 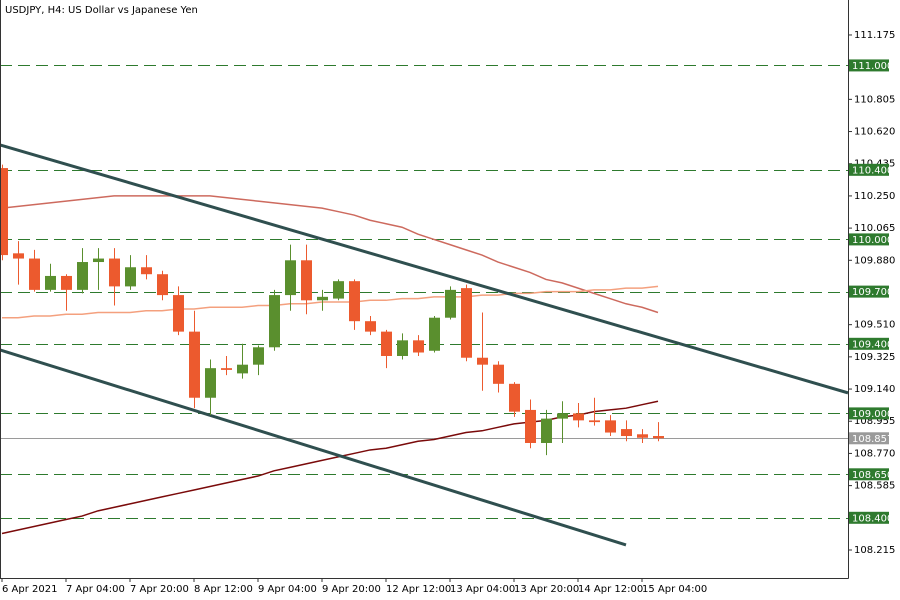 I want to click on y-tick-label: 108.770, so click(x=874, y=453).